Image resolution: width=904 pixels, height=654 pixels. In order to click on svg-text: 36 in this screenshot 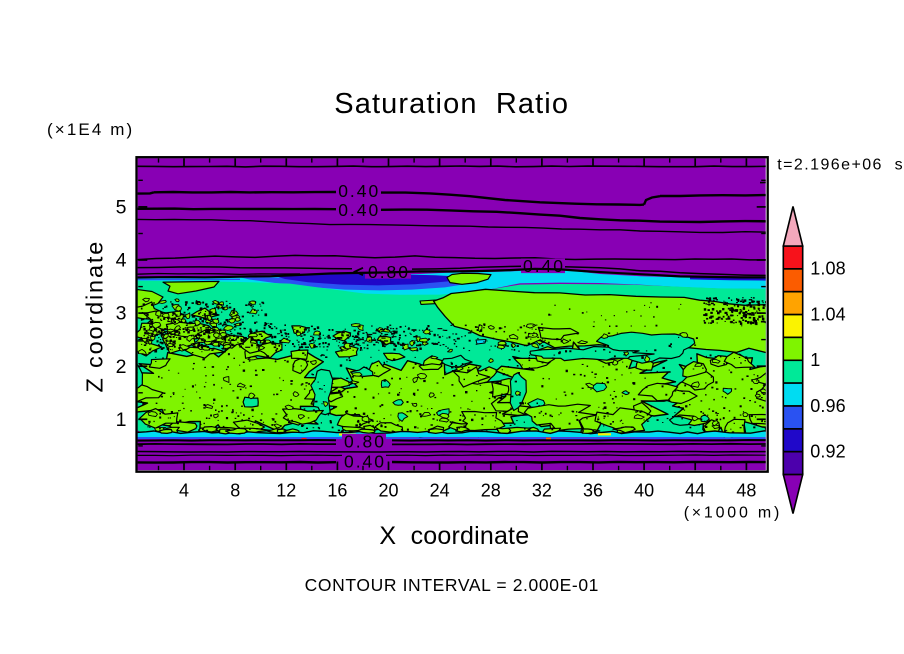, I will do `click(593, 490)`.